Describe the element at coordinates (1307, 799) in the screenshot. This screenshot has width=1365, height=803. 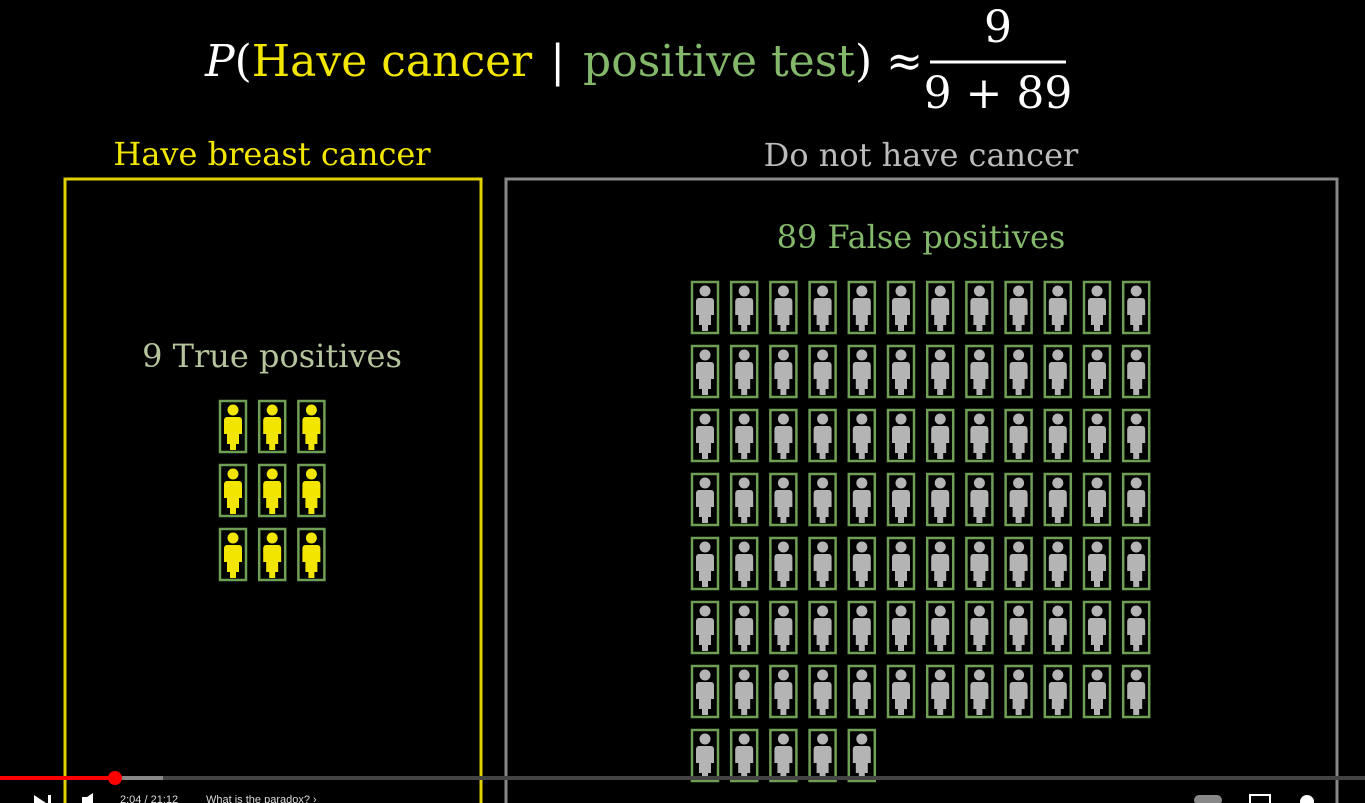
I see `settings-button` at that location.